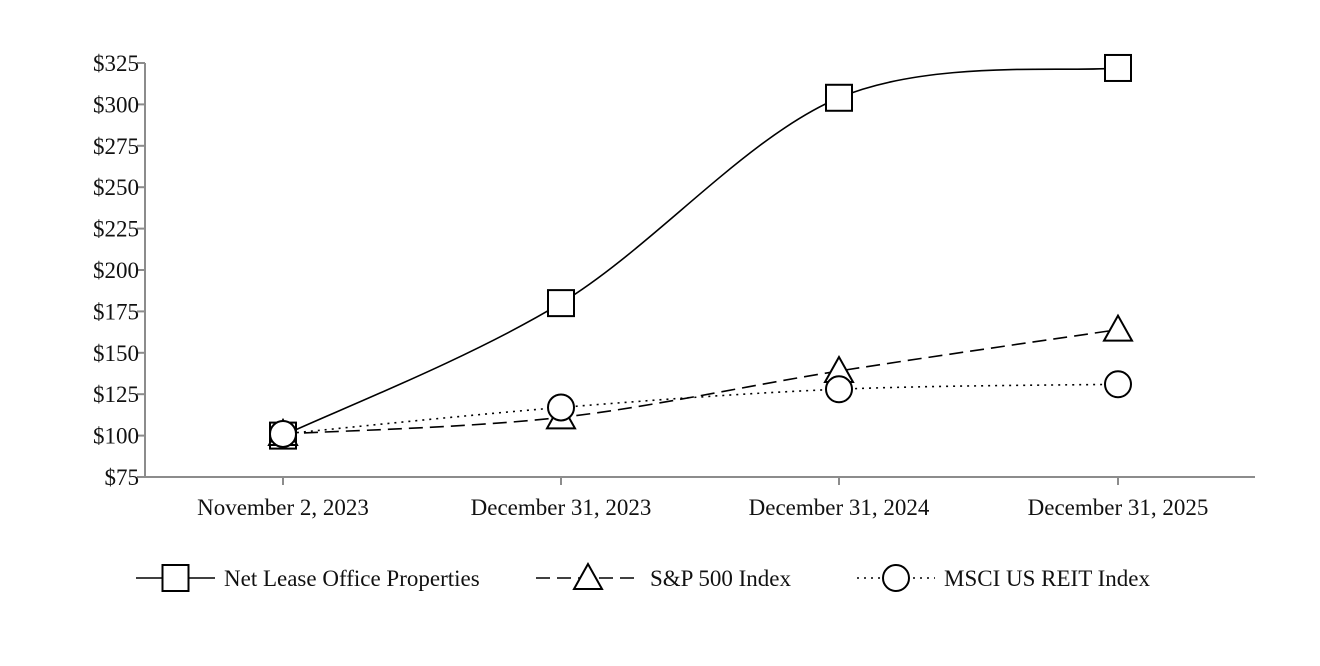 The width and height of the screenshot is (1320, 666). I want to click on y-tick-label: $225, so click(116, 229).